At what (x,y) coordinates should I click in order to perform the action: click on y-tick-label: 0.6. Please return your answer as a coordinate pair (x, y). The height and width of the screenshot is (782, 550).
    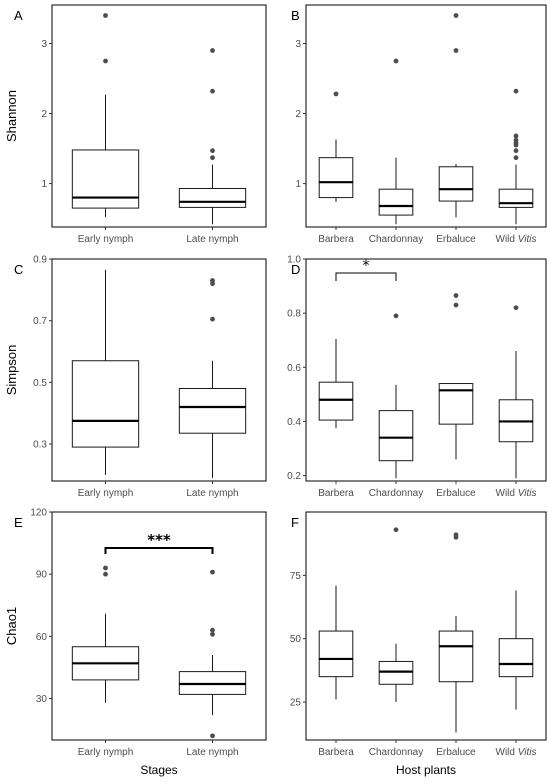
    Looking at the image, I should click on (294, 368).